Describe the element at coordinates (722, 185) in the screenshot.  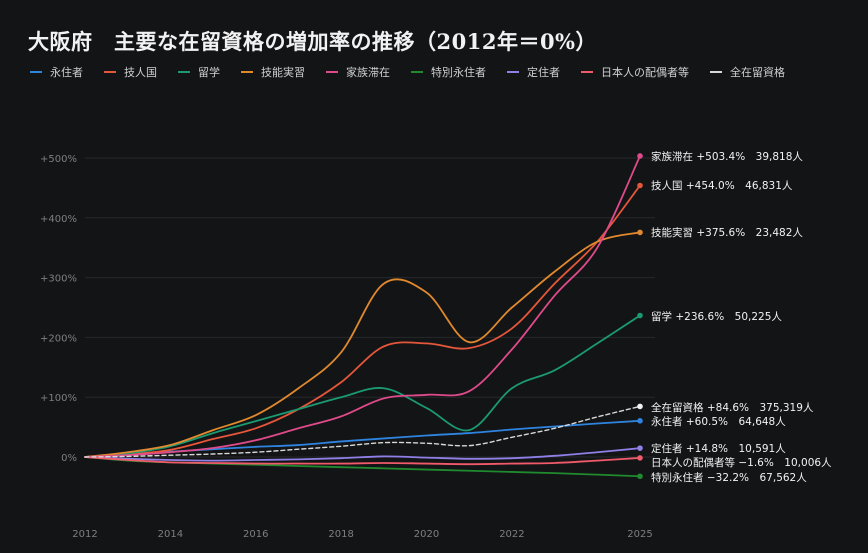
I see `series-end-label: 技人国 +454.0% 46,831人` at that location.